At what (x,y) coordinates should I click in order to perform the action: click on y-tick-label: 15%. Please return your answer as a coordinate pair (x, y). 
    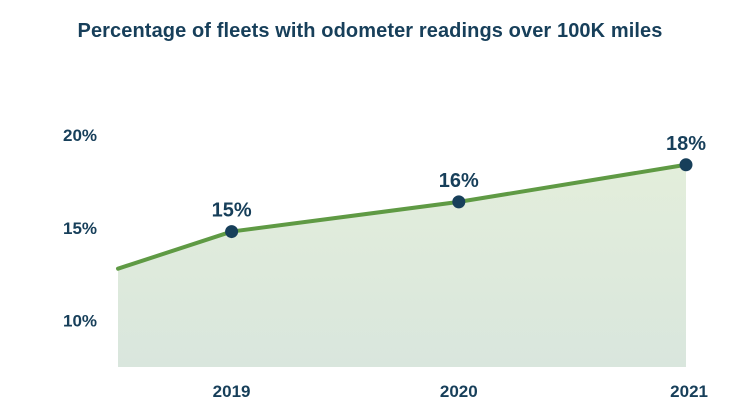
    Looking at the image, I should click on (80, 228).